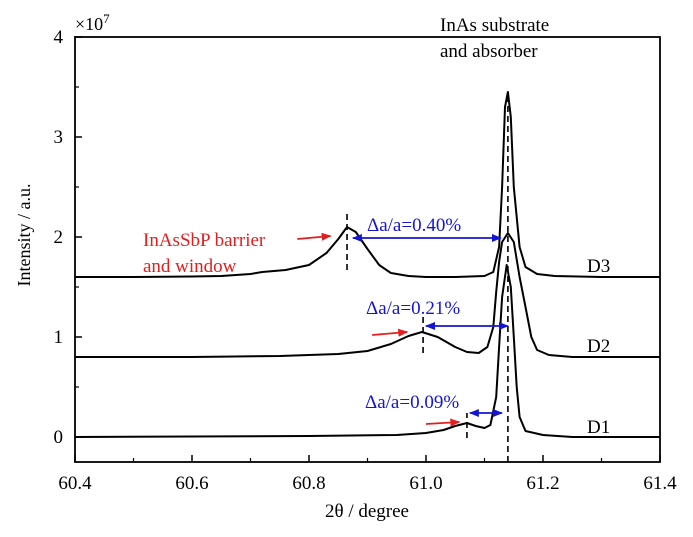 Image resolution: width=693 pixels, height=537 pixels. What do you see at coordinates (24, 235) in the screenshot?
I see `y-axis-title: Intensity / a.u.` at bounding box center [24, 235].